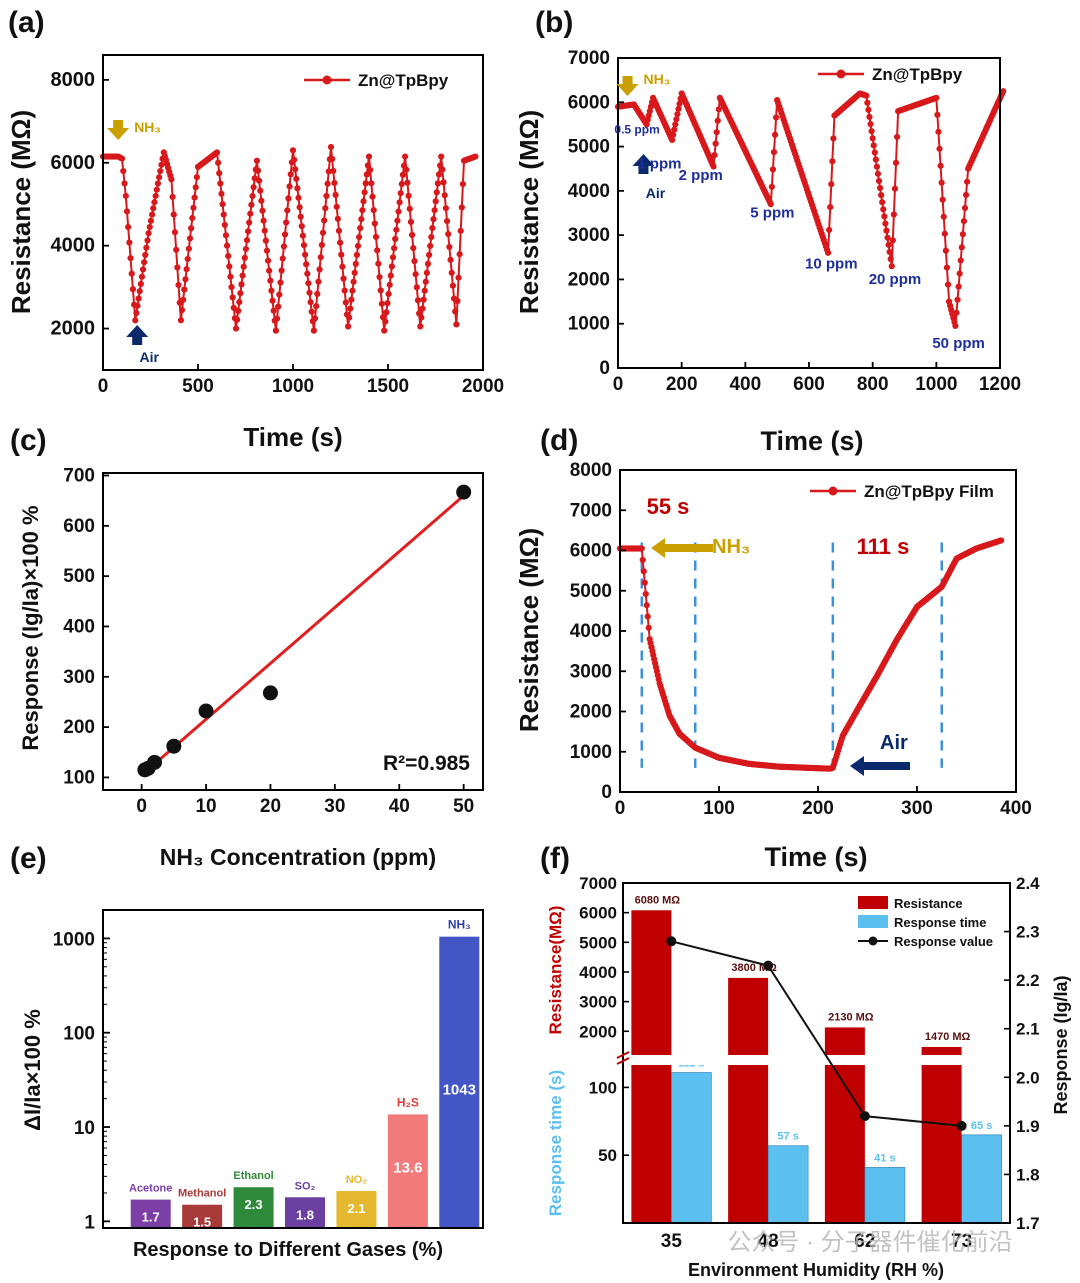 The height and width of the screenshot is (1283, 1080). Describe the element at coordinates (627, 86) in the screenshot. I see `gas-arrow-icon` at that location.